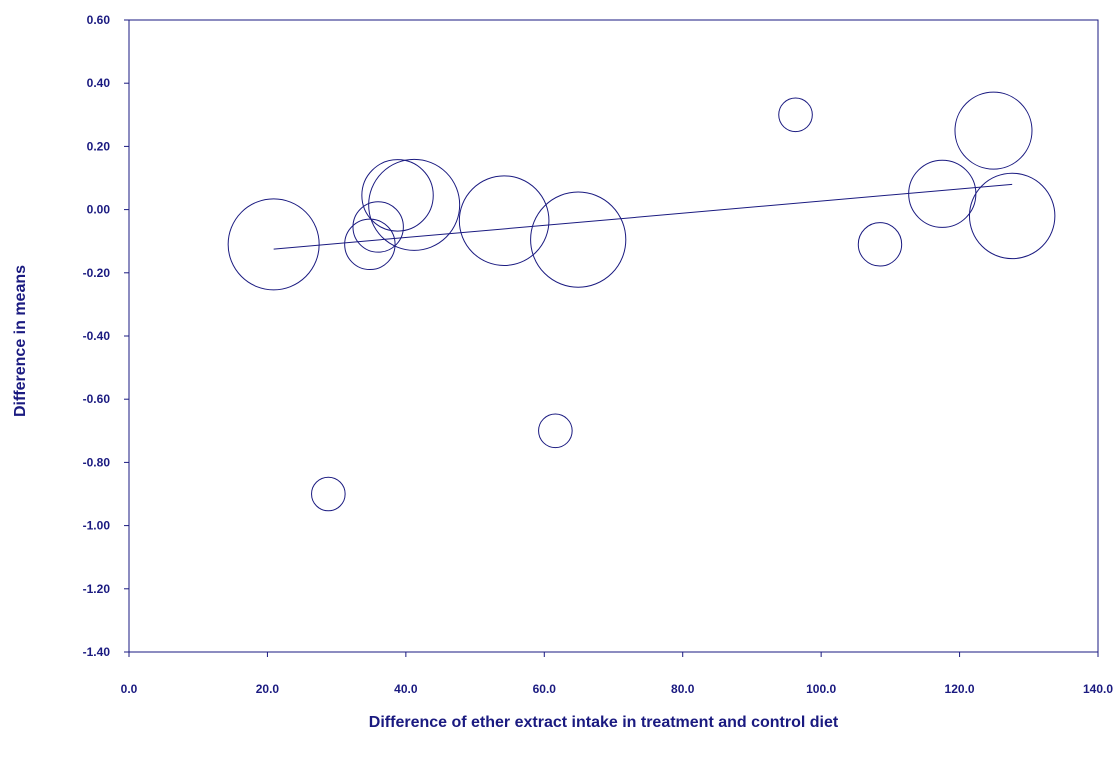 The width and height of the screenshot is (1117, 761). Describe the element at coordinates (617, 674) in the screenshot. I see `x-axis-ticks: 0.0 20.0 40.0 60.0 80.0 100.0 120.0 140.0` at that location.